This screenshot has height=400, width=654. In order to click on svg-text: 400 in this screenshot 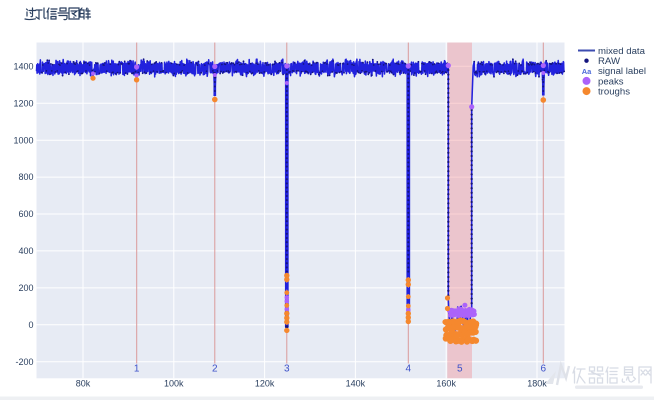, I will do `click(25, 251)`.